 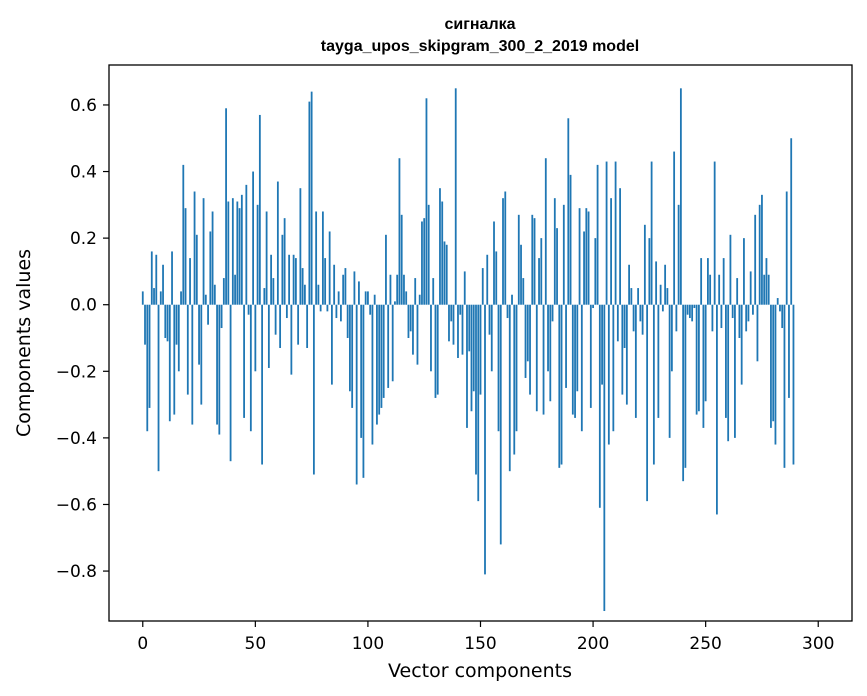 I want to click on y-tick-label: −0.8, so click(x=76, y=572).